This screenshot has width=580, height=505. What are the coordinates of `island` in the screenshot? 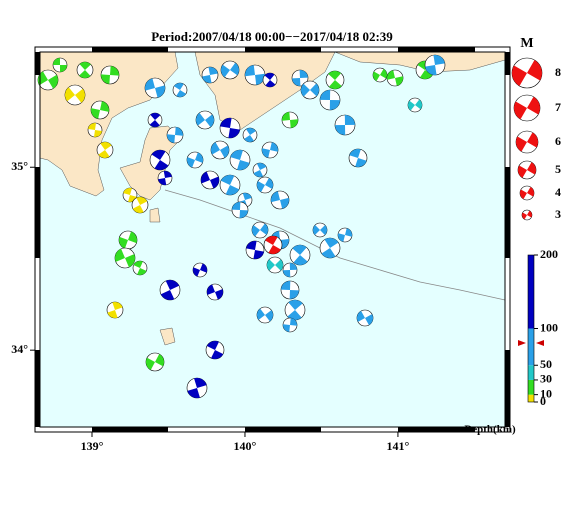 It's located at (167, 336).